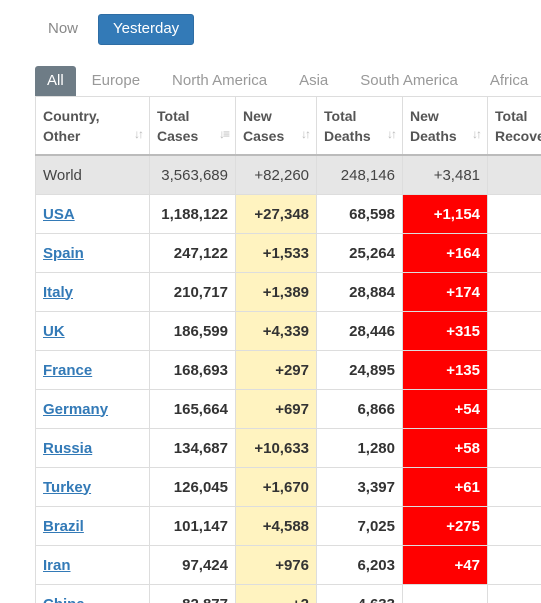 The height and width of the screenshot is (603, 541). I want to click on cell-country: World, so click(92, 174).